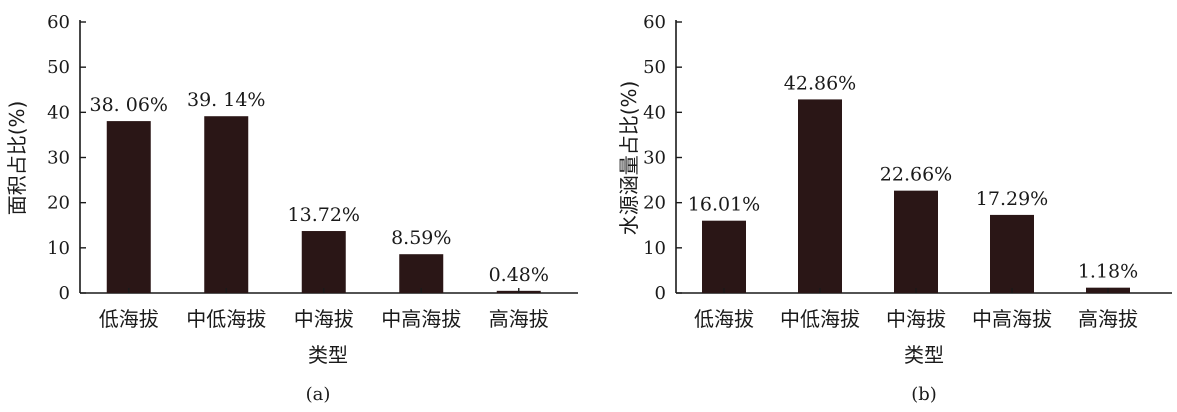 Image resolution: width=1177 pixels, height=412 pixels. What do you see at coordinates (916, 175) in the screenshot?
I see `data-label: 22.66%` at bounding box center [916, 175].